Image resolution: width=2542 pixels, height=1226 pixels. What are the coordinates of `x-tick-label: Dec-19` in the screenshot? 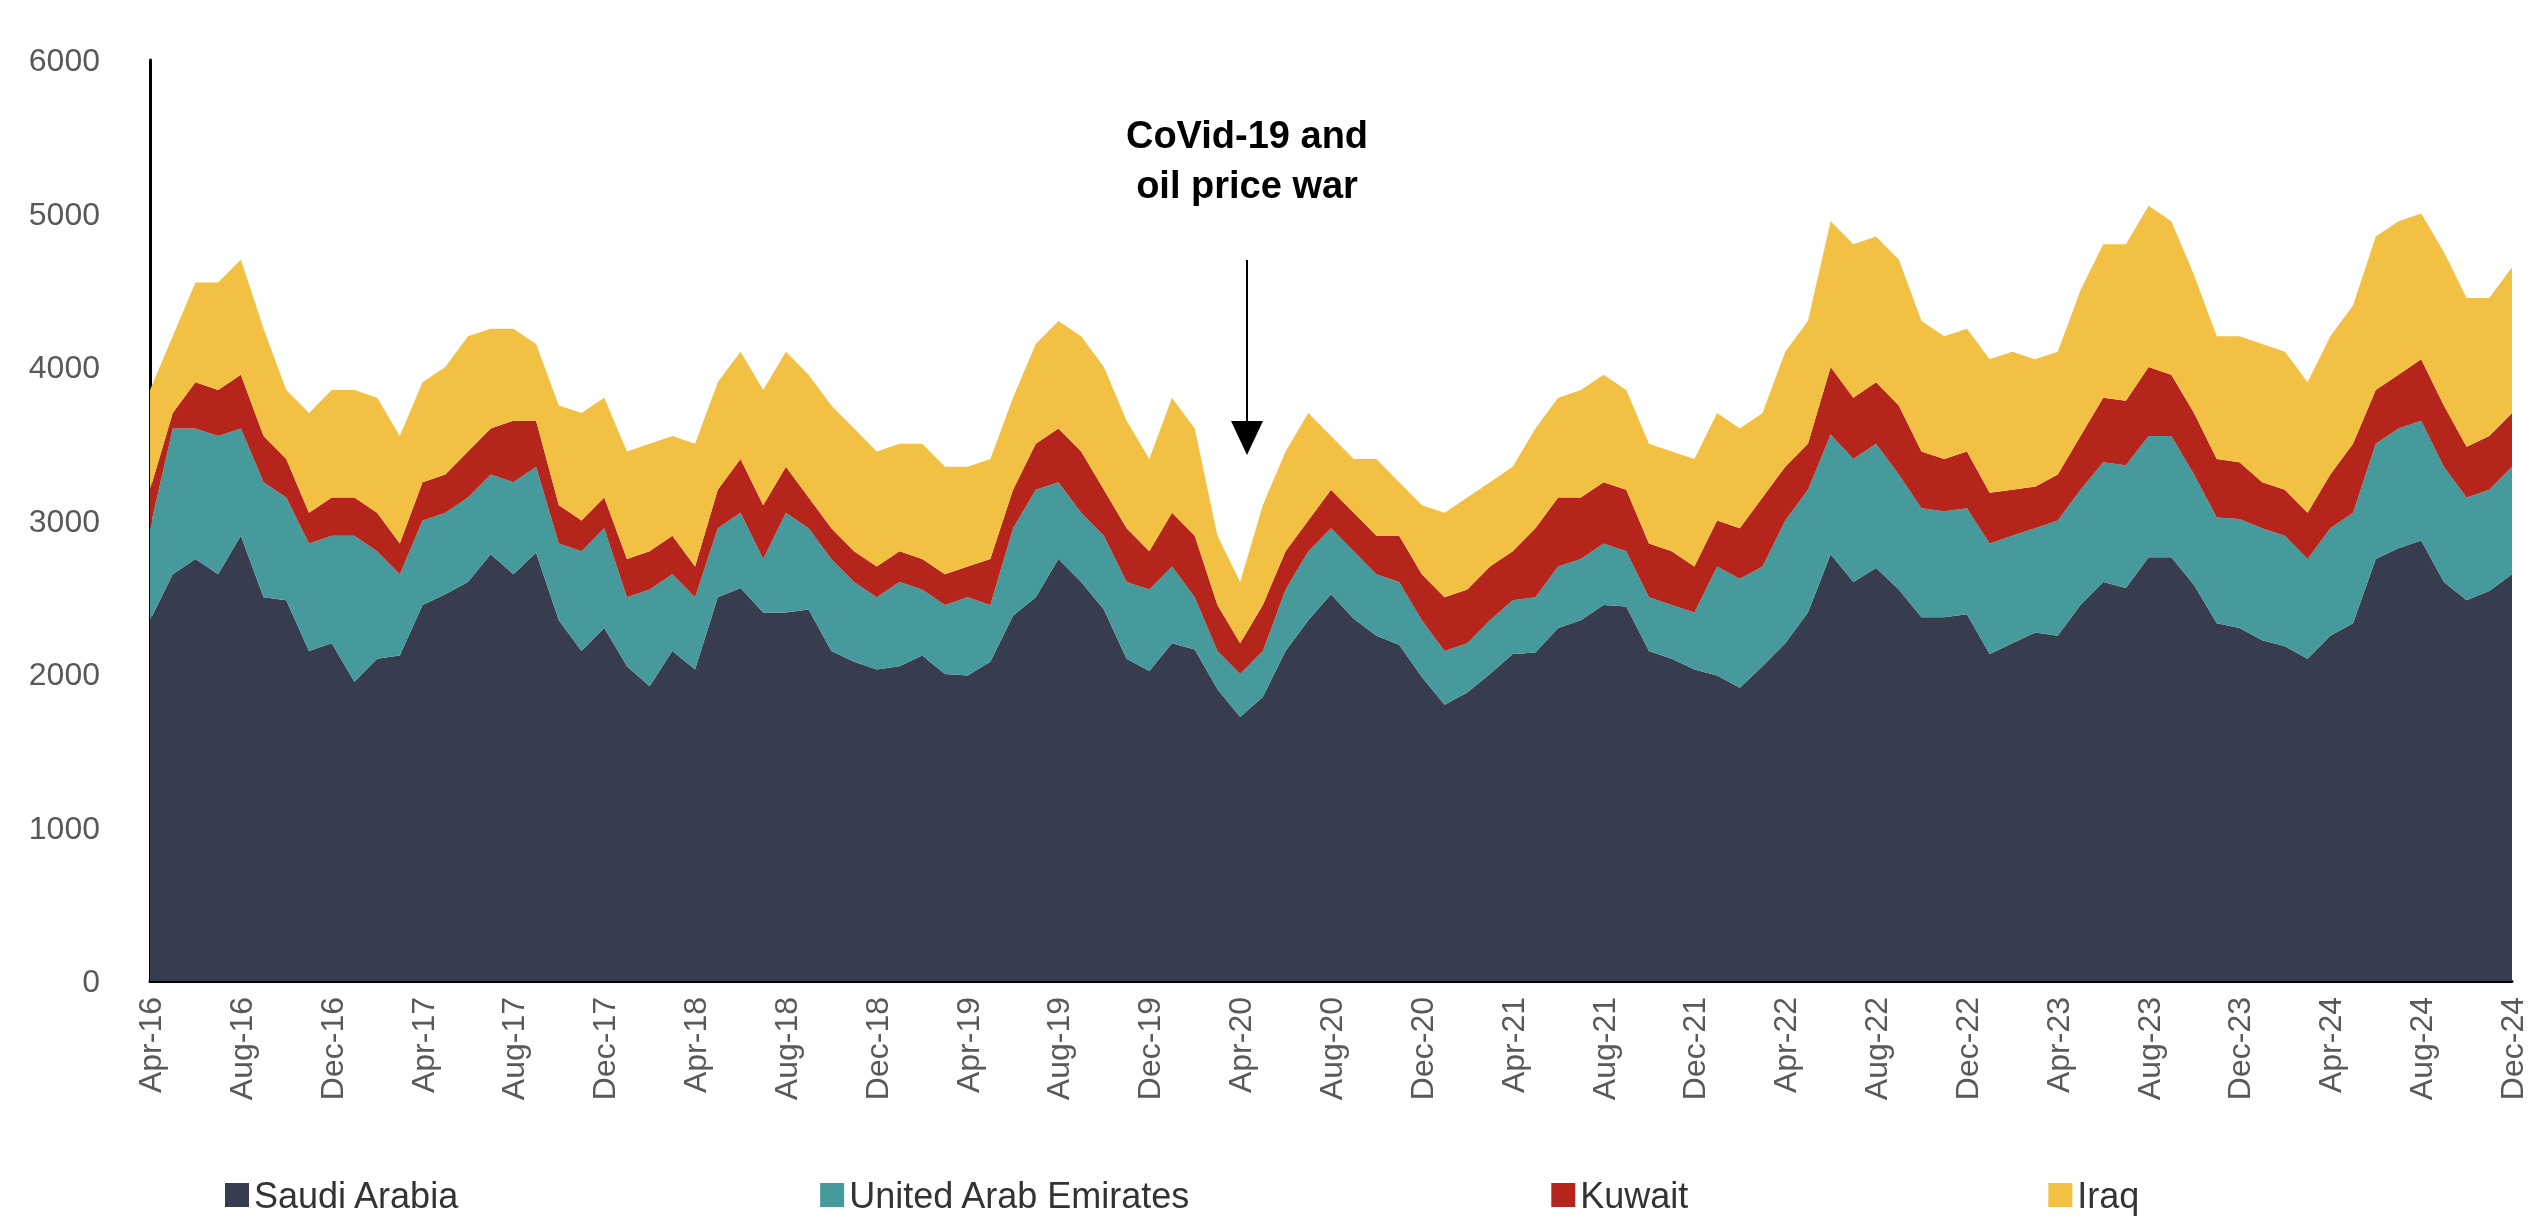 It's located at (1149, 1049).